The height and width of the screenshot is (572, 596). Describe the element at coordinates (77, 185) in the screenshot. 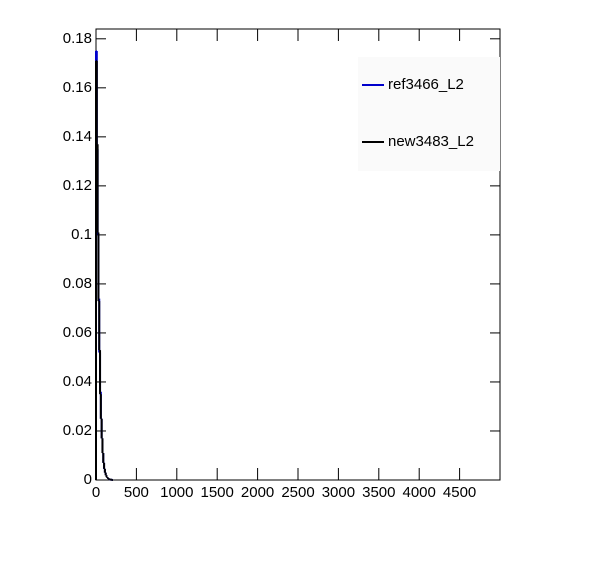

I see `y-tick-label: 0.12` at that location.